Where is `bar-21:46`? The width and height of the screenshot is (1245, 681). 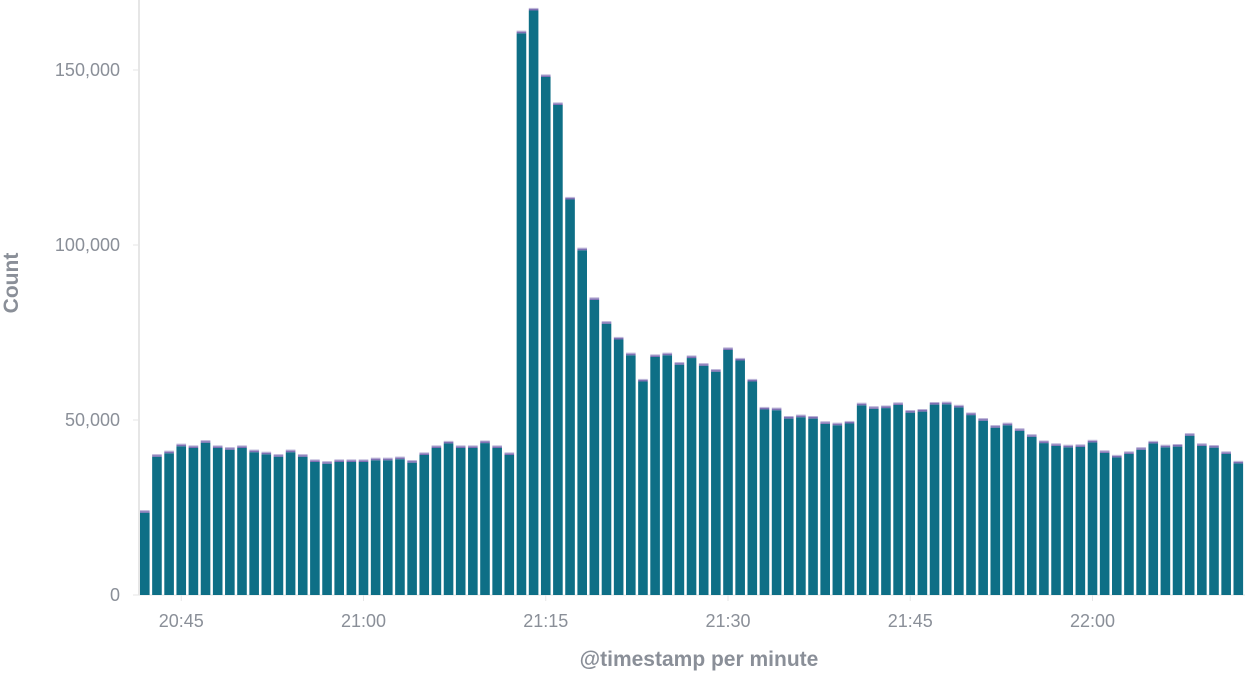
bar-21:46 is located at coordinates (922, 503).